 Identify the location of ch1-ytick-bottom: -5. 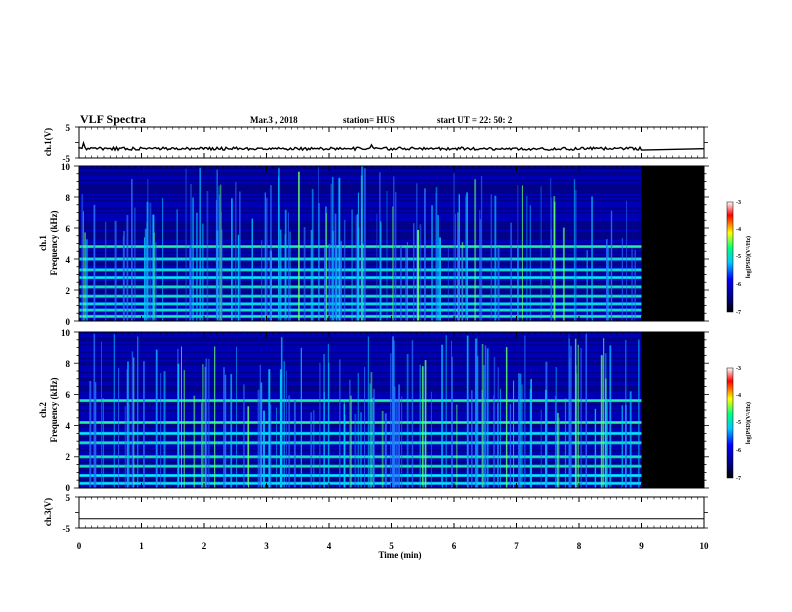
(67, 159).